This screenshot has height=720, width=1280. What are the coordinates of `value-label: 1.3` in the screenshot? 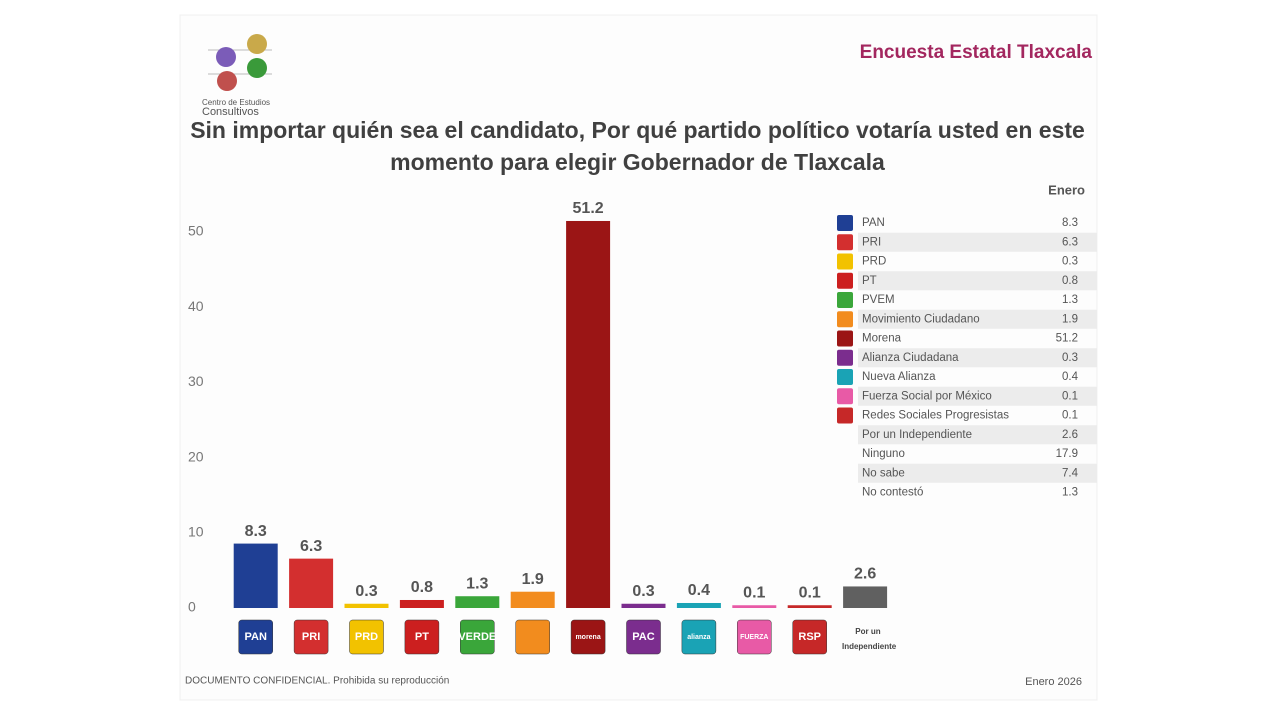 It's located at (477, 583).